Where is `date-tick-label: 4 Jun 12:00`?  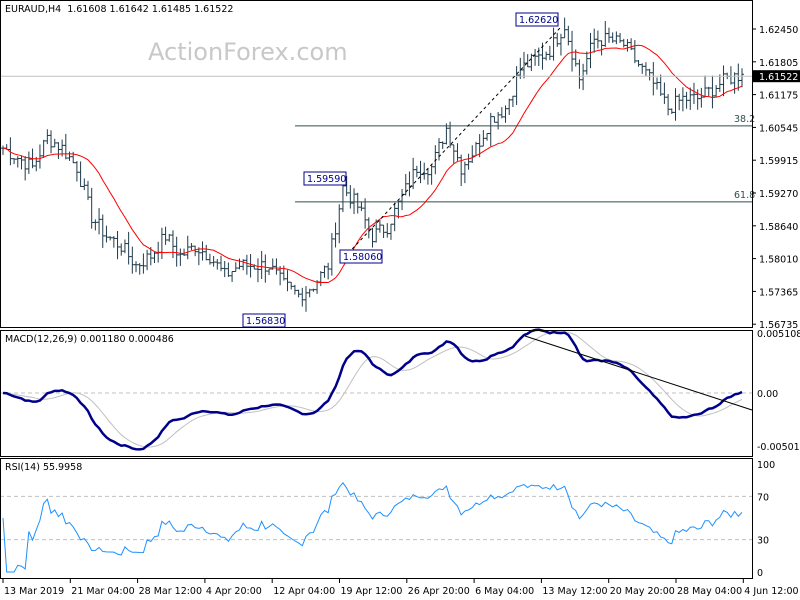
date-tick-label: 4 Jun 12:00 is located at coordinates (771, 591).